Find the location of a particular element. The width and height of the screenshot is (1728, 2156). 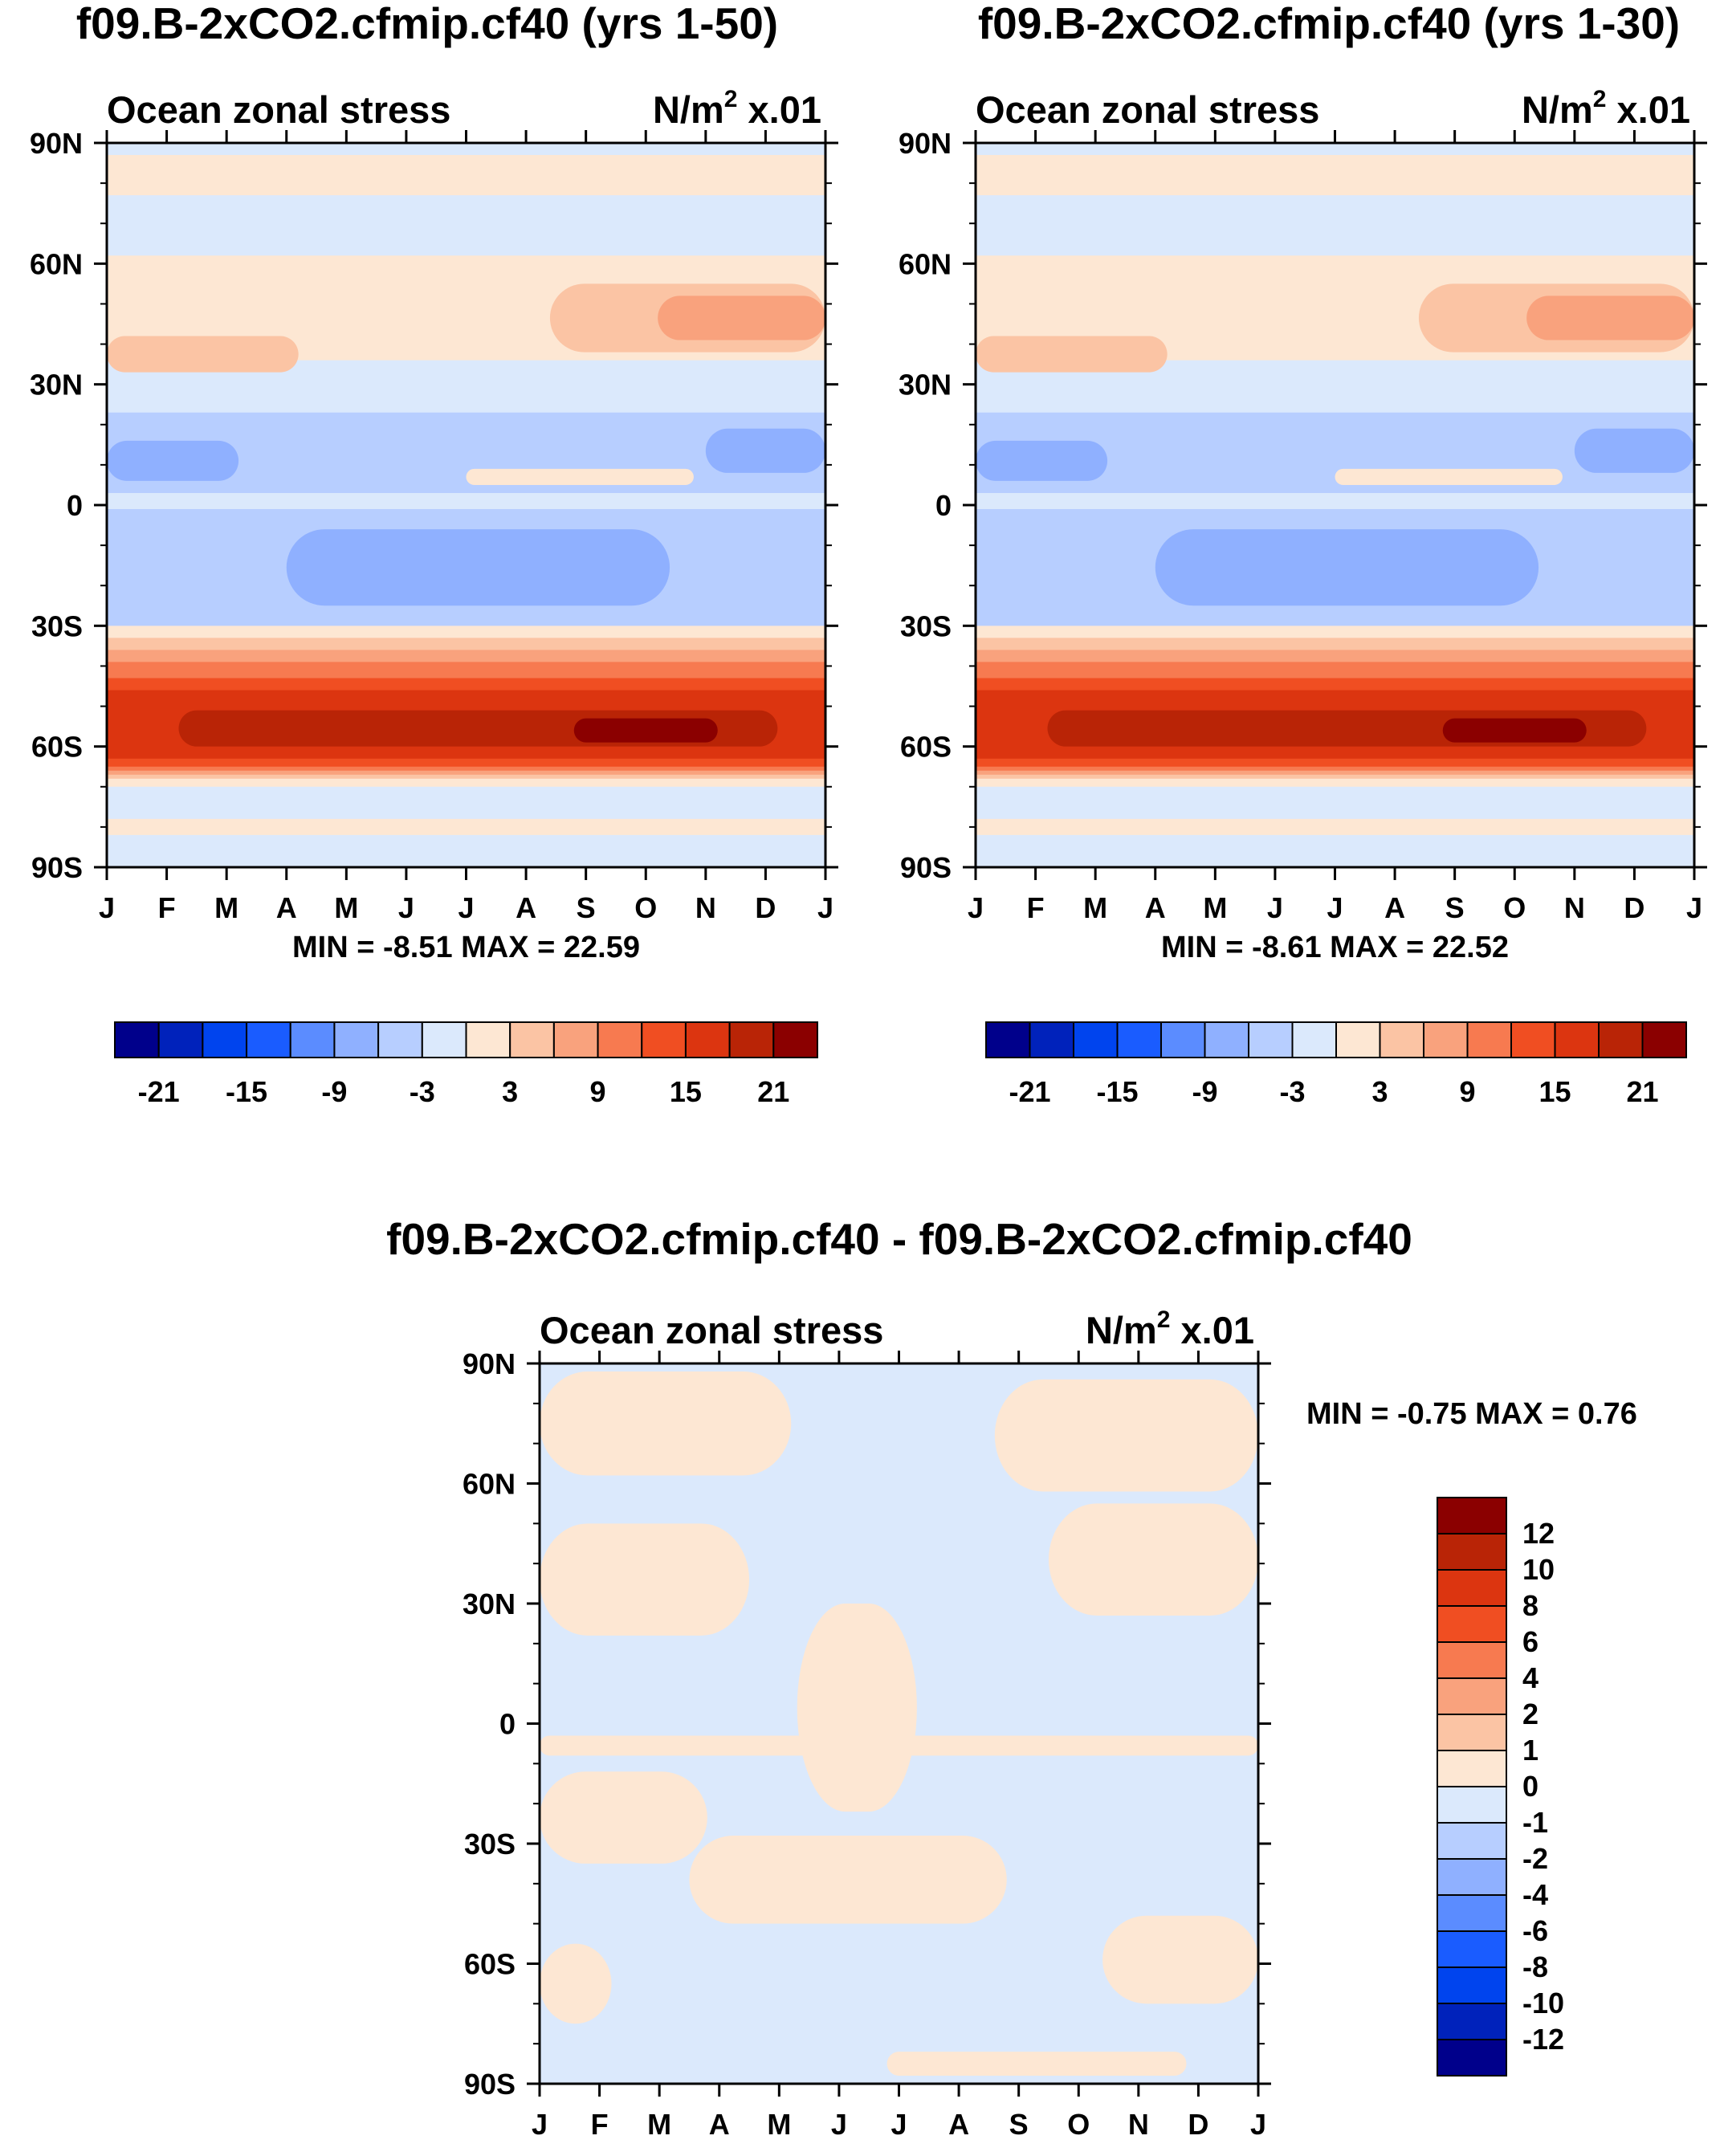

contour-bands is located at coordinates (466, 495).